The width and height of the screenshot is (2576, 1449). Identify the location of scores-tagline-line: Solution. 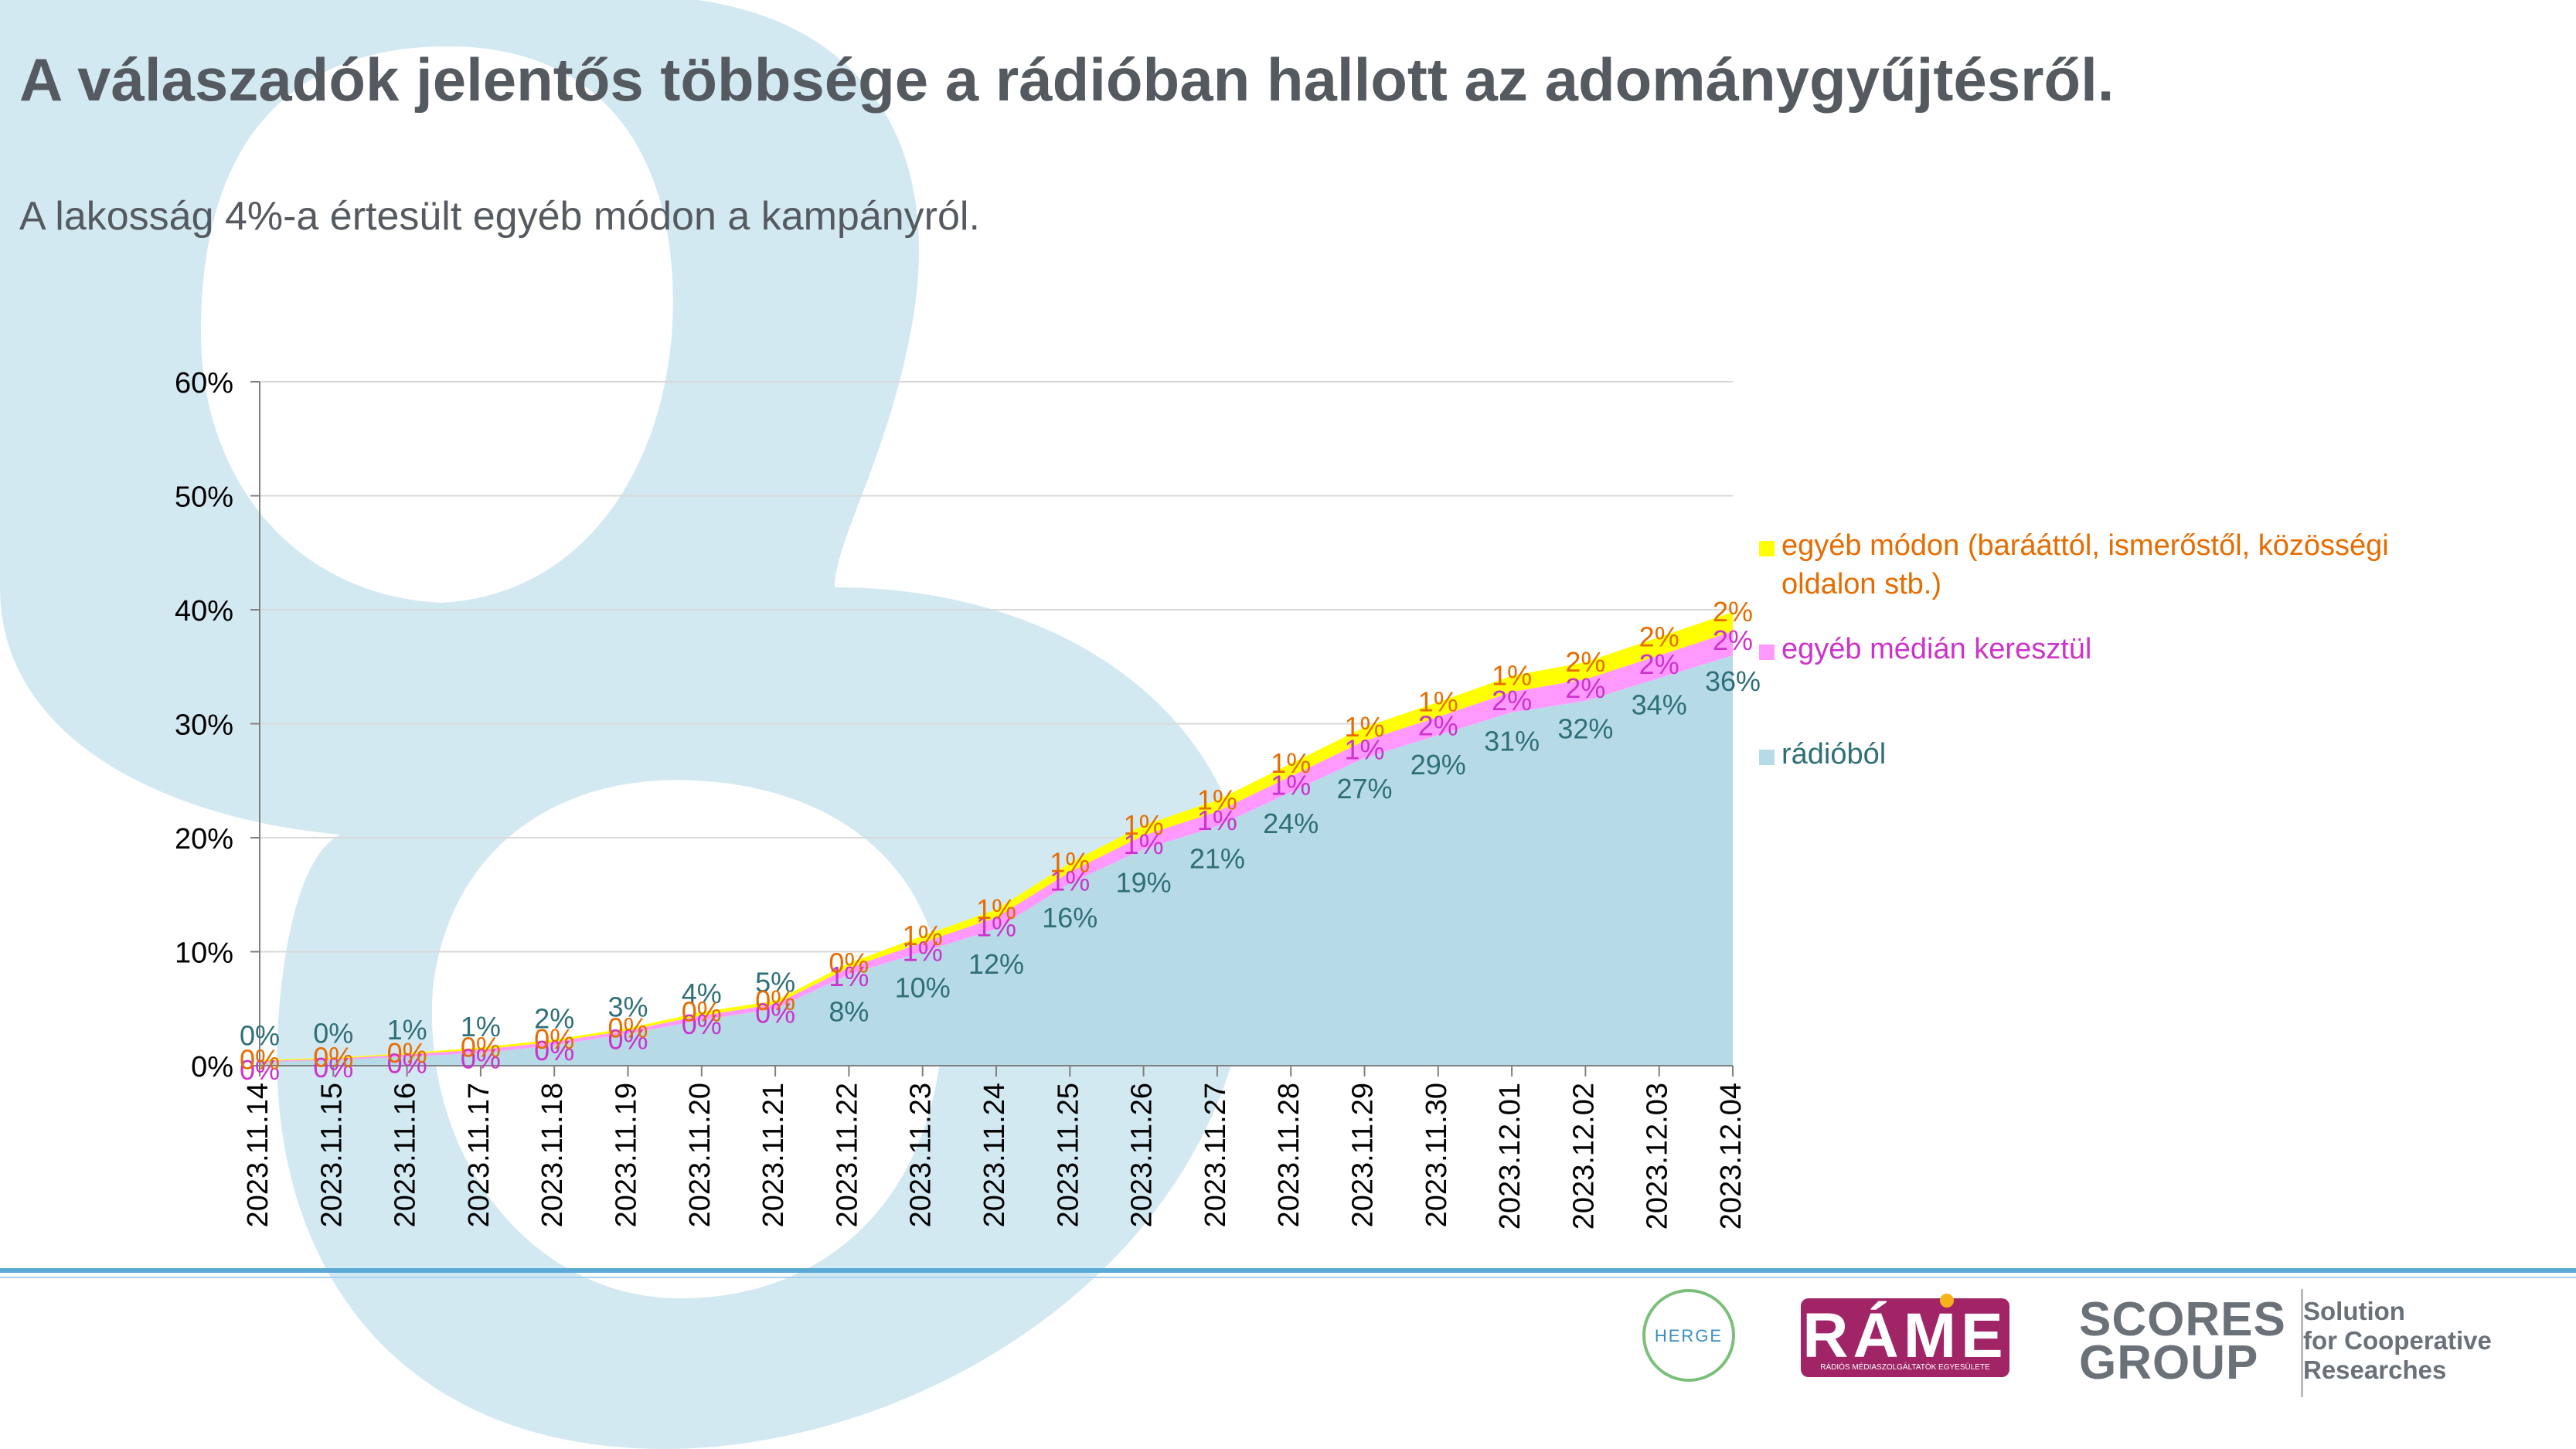
(2354, 1311).